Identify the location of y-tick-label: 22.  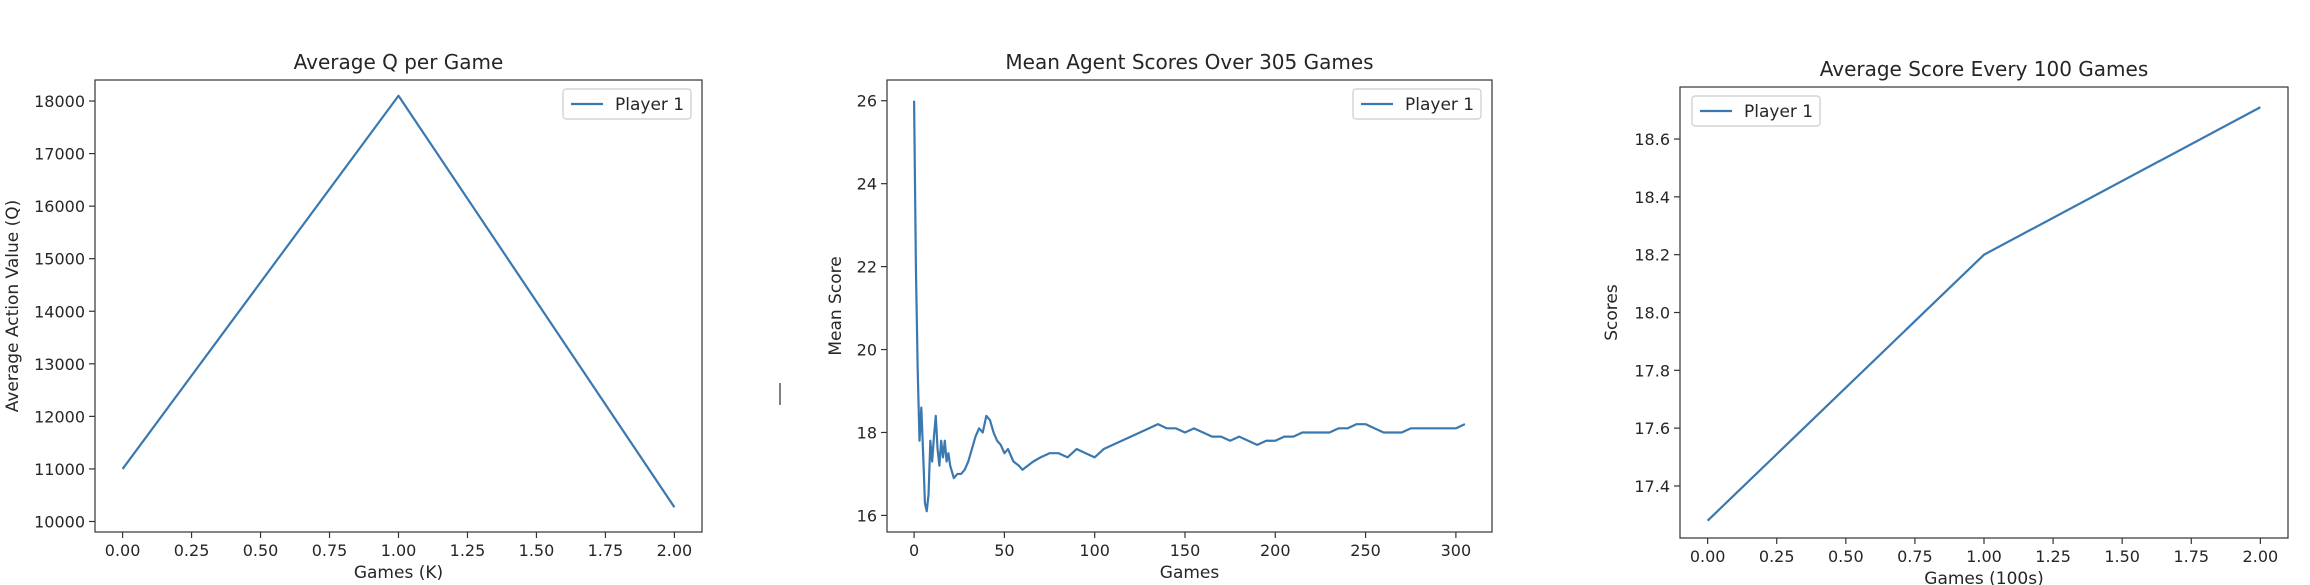
(867, 267).